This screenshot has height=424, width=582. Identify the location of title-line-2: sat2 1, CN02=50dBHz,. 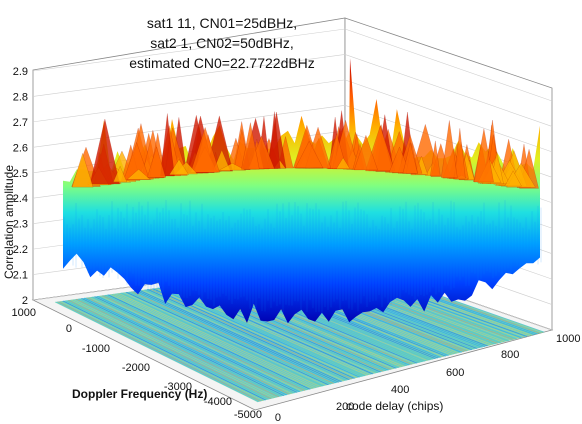
(222, 43).